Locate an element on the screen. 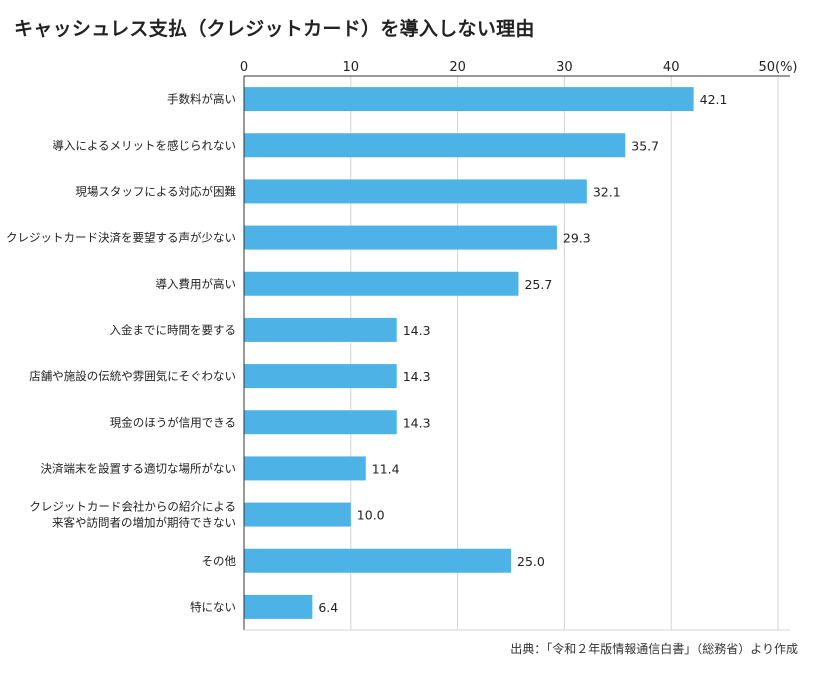  x-tick-label: 40 is located at coordinates (671, 67).